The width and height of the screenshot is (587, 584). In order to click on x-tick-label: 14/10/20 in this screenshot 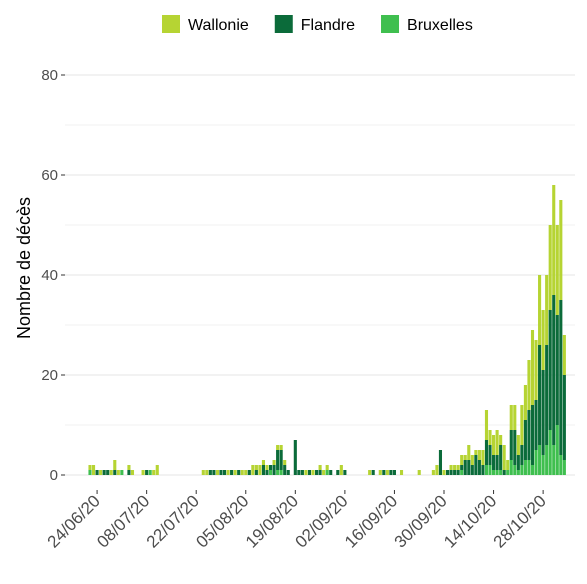, I will do `click(470, 521)`.